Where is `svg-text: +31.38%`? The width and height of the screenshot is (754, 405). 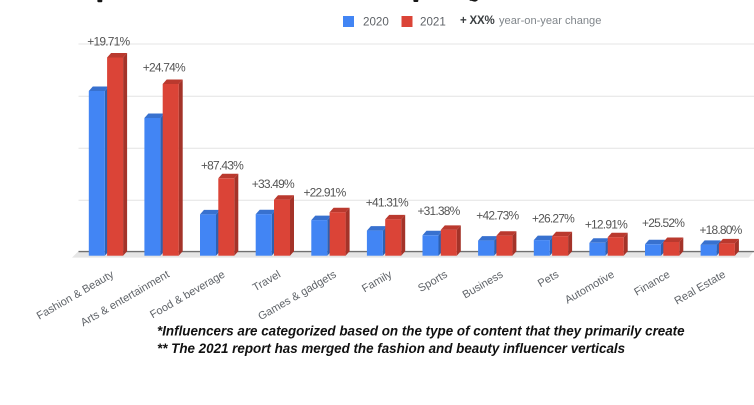
svg-text: +31.38% is located at coordinates (438, 211).